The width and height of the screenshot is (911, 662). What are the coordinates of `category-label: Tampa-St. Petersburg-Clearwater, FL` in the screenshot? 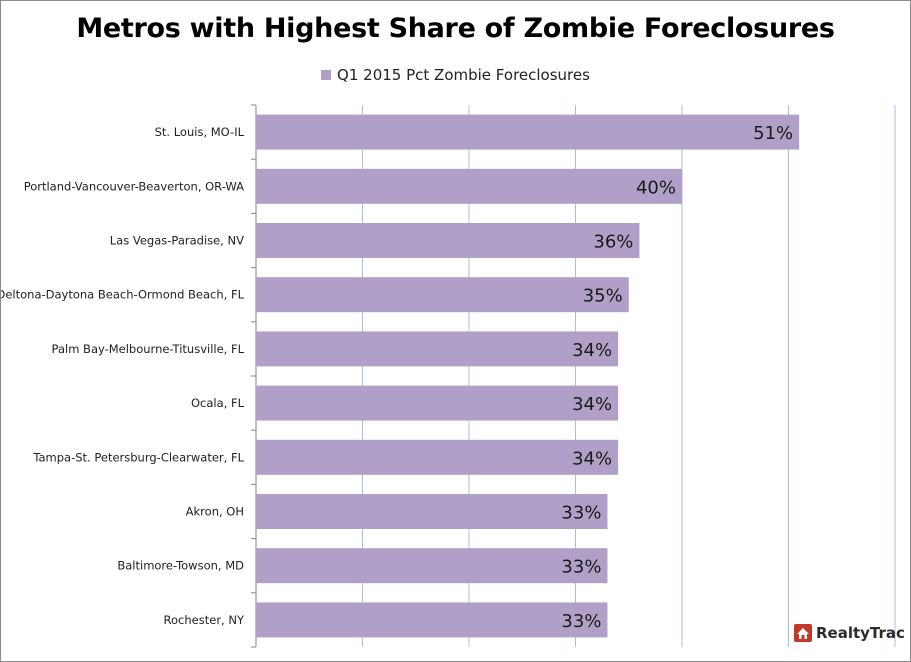 It's located at (138, 457).